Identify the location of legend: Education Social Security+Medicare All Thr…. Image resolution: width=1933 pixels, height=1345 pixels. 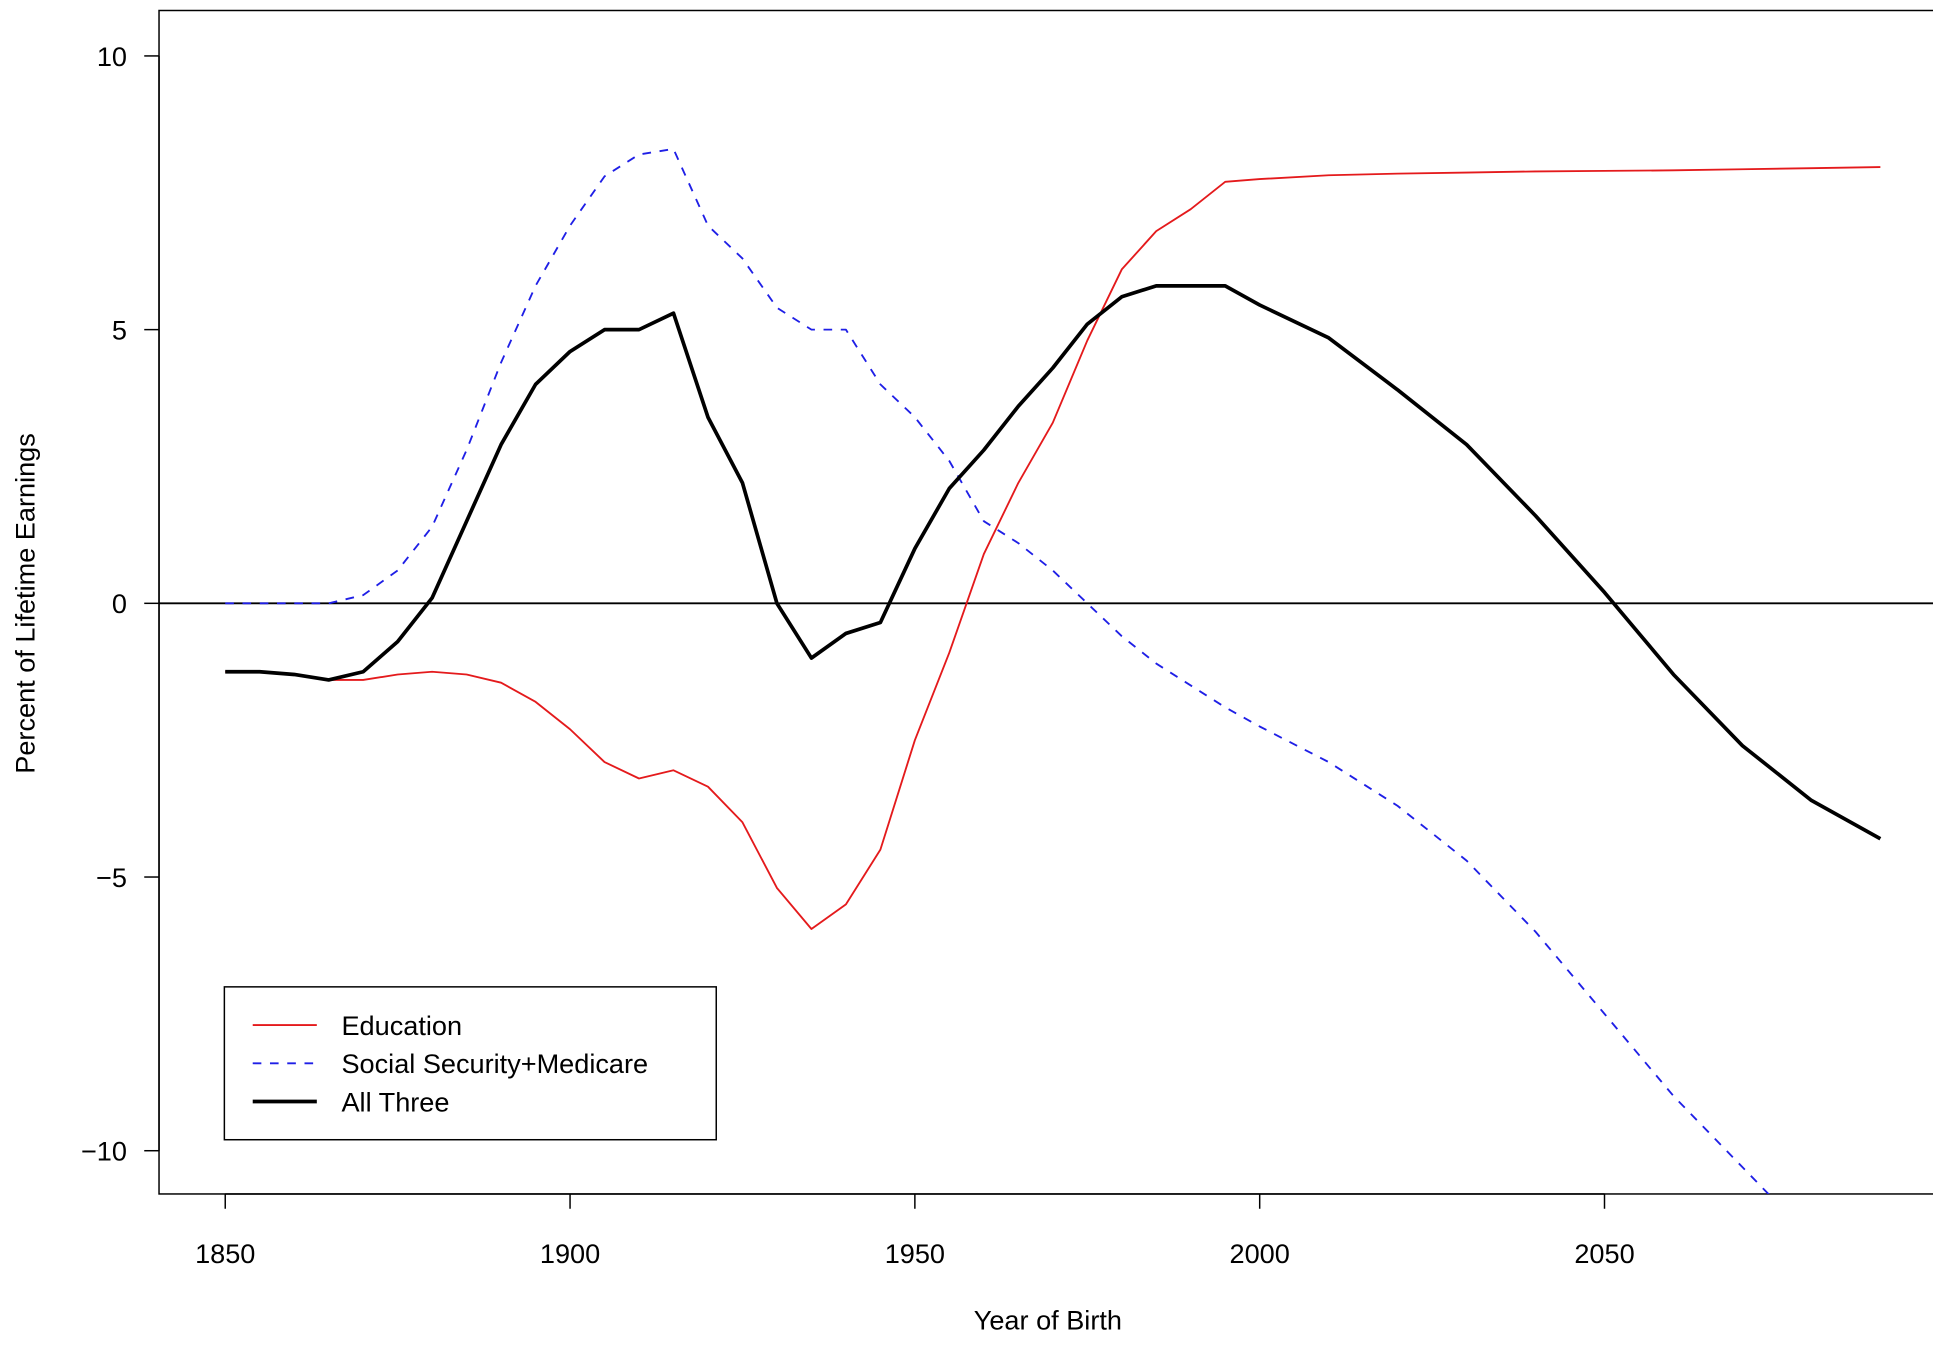
(470, 1063).